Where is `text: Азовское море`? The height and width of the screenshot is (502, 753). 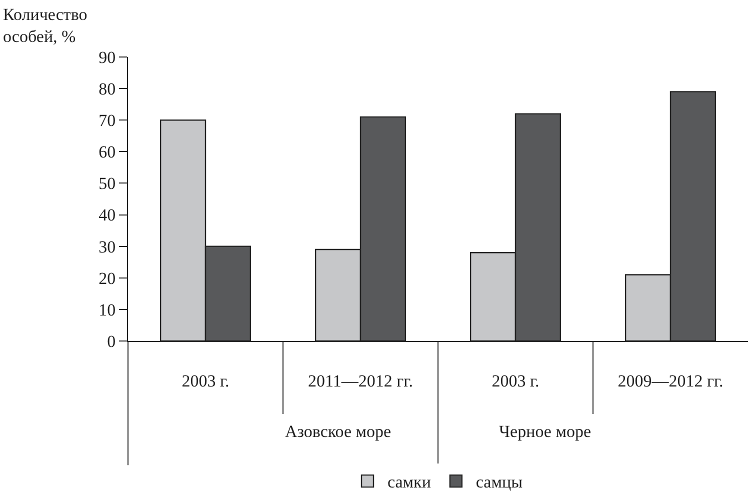
text: Азовское море is located at coordinates (338, 431).